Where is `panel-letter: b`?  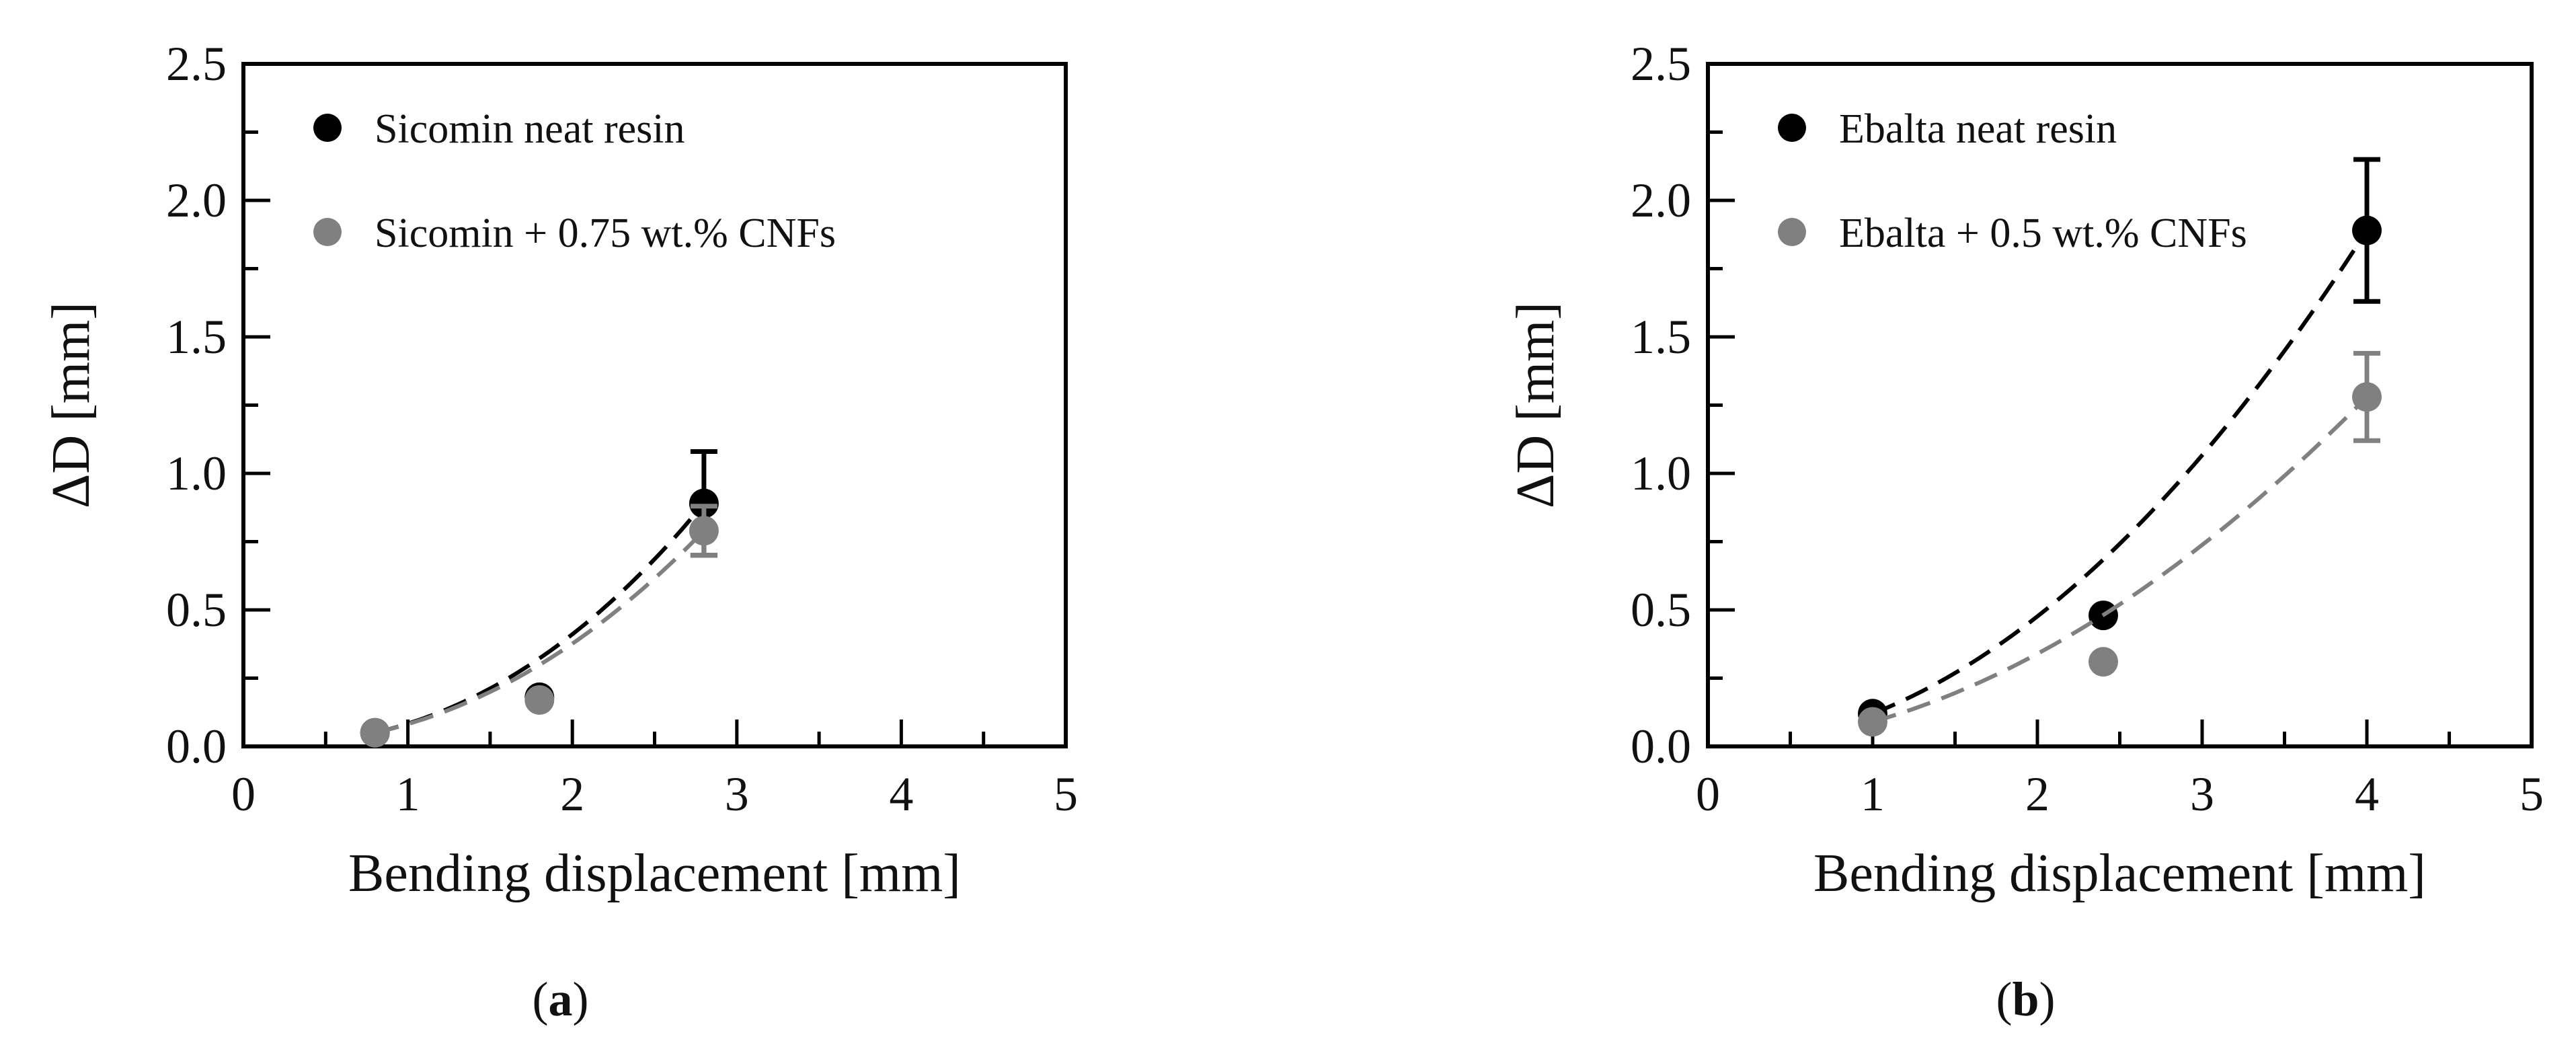
panel-letter: b is located at coordinates (2026, 999).